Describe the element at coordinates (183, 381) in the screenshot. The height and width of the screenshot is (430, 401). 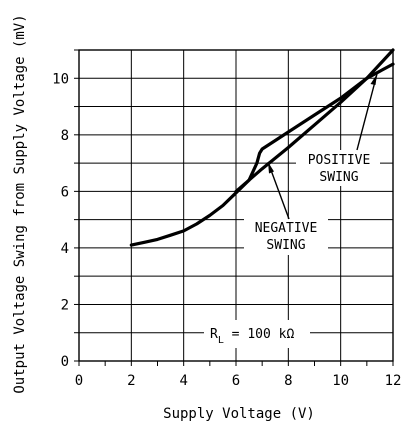
I see `x-tick-label-2: 4` at that location.